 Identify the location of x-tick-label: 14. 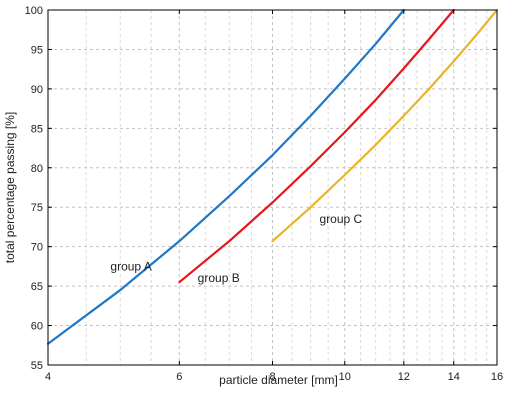
(454, 377).